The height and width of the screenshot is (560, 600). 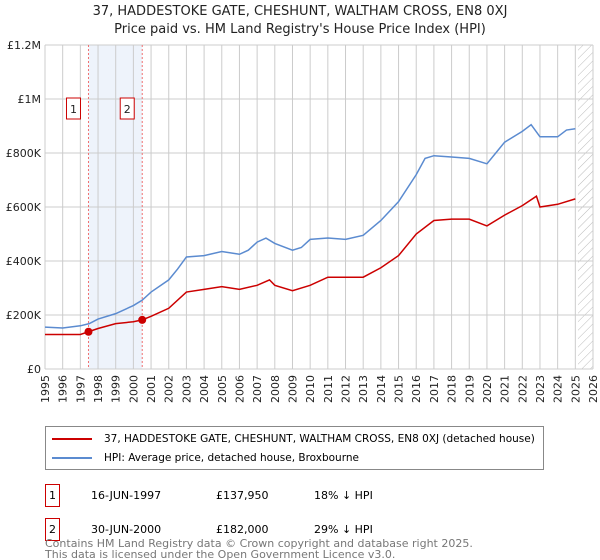 What do you see at coordinates (469, 389) in the screenshot?
I see `x-tick-label: 2019` at bounding box center [469, 389].